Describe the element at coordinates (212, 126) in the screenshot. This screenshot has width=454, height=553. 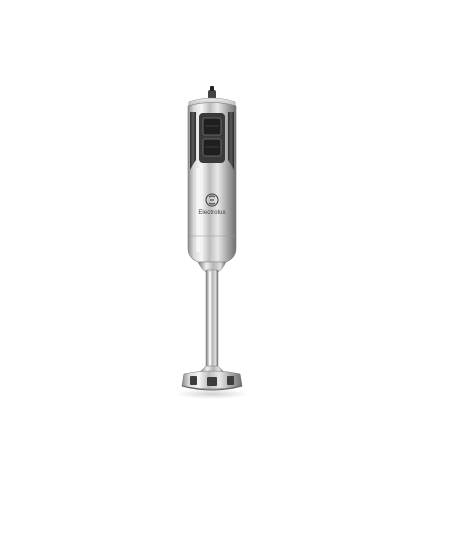
I see `speed-button-top` at that location.